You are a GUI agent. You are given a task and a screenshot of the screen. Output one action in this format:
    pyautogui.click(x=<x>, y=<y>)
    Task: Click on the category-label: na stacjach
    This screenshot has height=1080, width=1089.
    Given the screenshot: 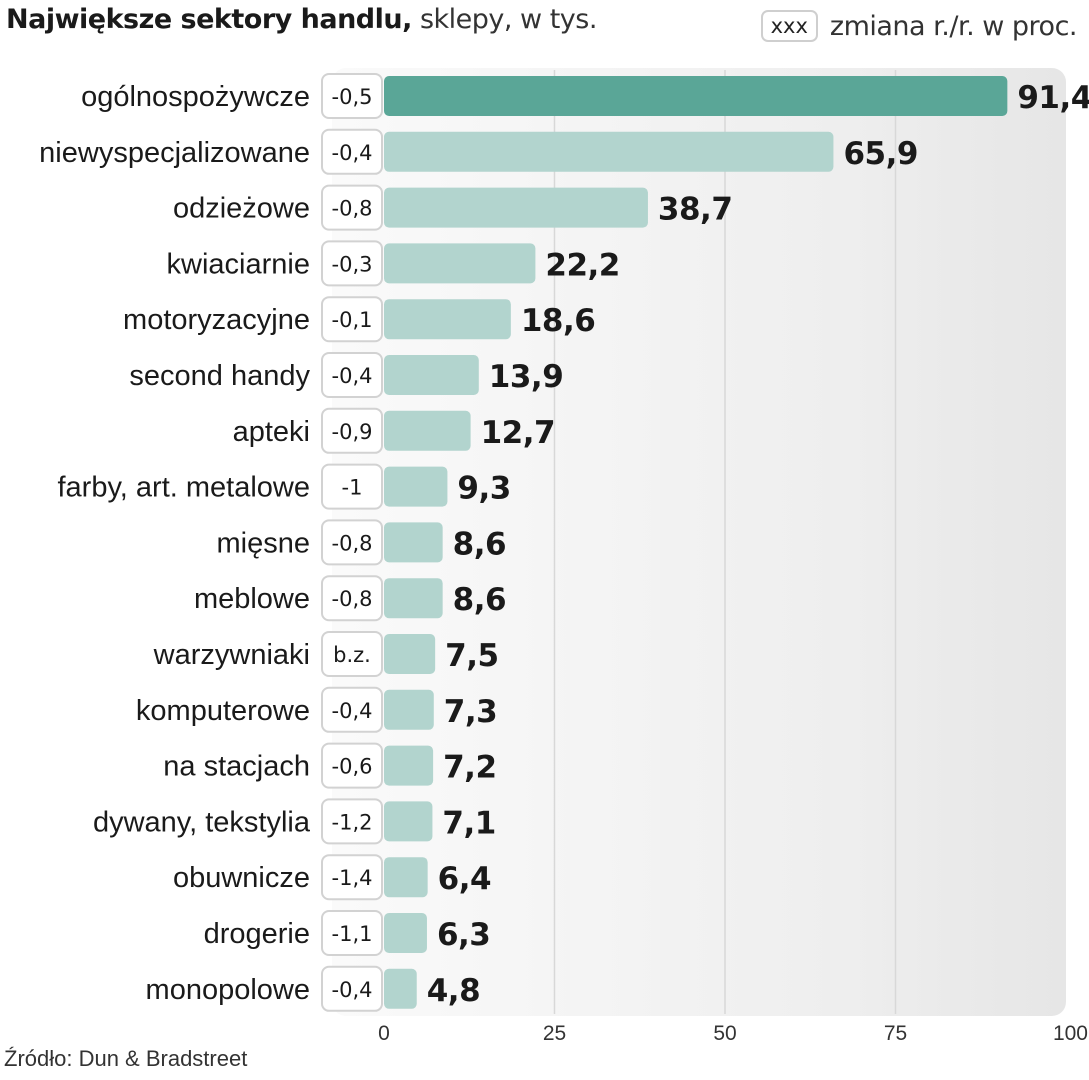 What is the action you would take?
    pyautogui.click(x=236, y=767)
    